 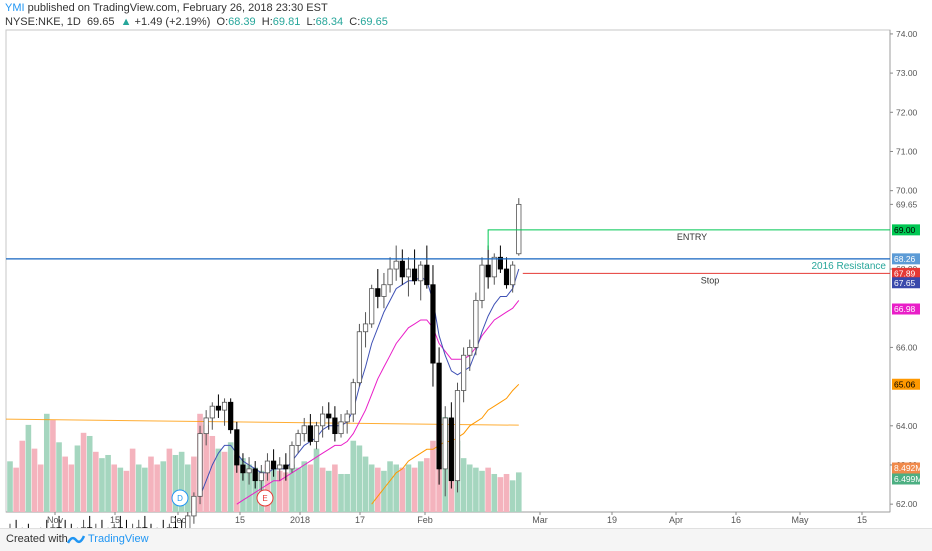 What do you see at coordinates (905, 283) in the screenshot?
I see `price-tag-label: 67.65` at bounding box center [905, 283].